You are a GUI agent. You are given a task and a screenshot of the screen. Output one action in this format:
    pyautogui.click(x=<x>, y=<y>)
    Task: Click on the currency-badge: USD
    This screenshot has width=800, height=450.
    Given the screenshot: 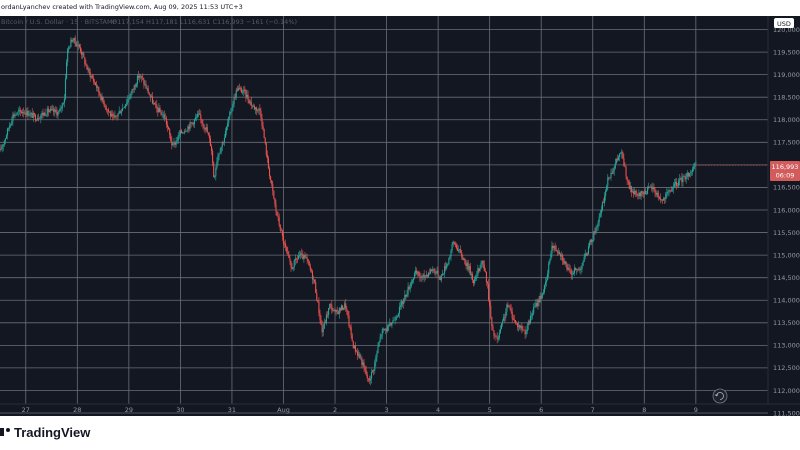 What is the action you would take?
    pyautogui.click(x=784, y=23)
    